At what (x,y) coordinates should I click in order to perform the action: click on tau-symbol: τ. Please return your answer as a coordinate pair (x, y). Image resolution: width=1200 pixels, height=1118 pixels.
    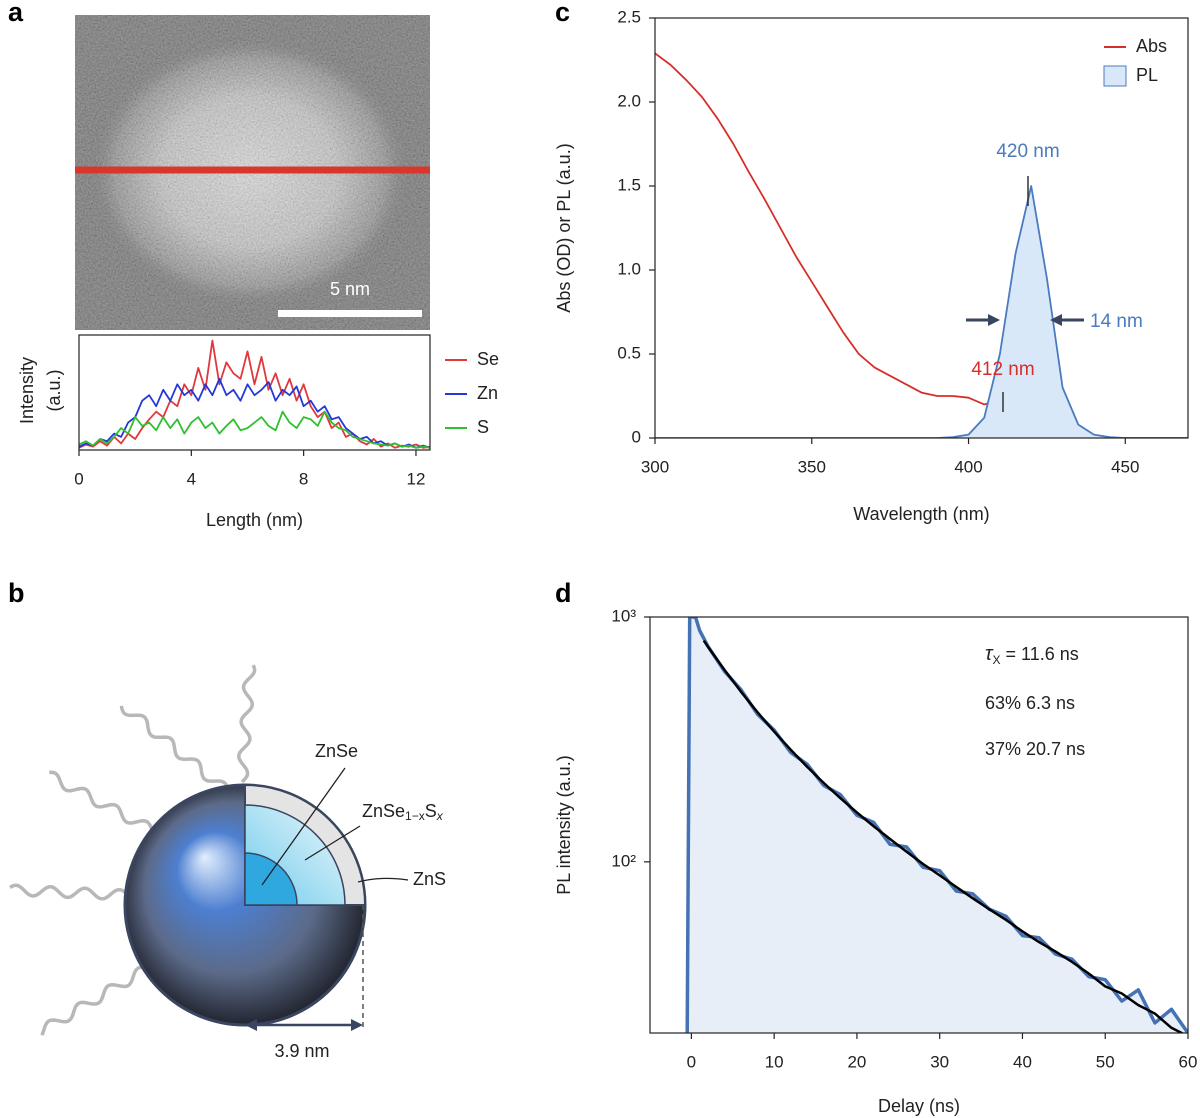
    Looking at the image, I should click on (989, 654).